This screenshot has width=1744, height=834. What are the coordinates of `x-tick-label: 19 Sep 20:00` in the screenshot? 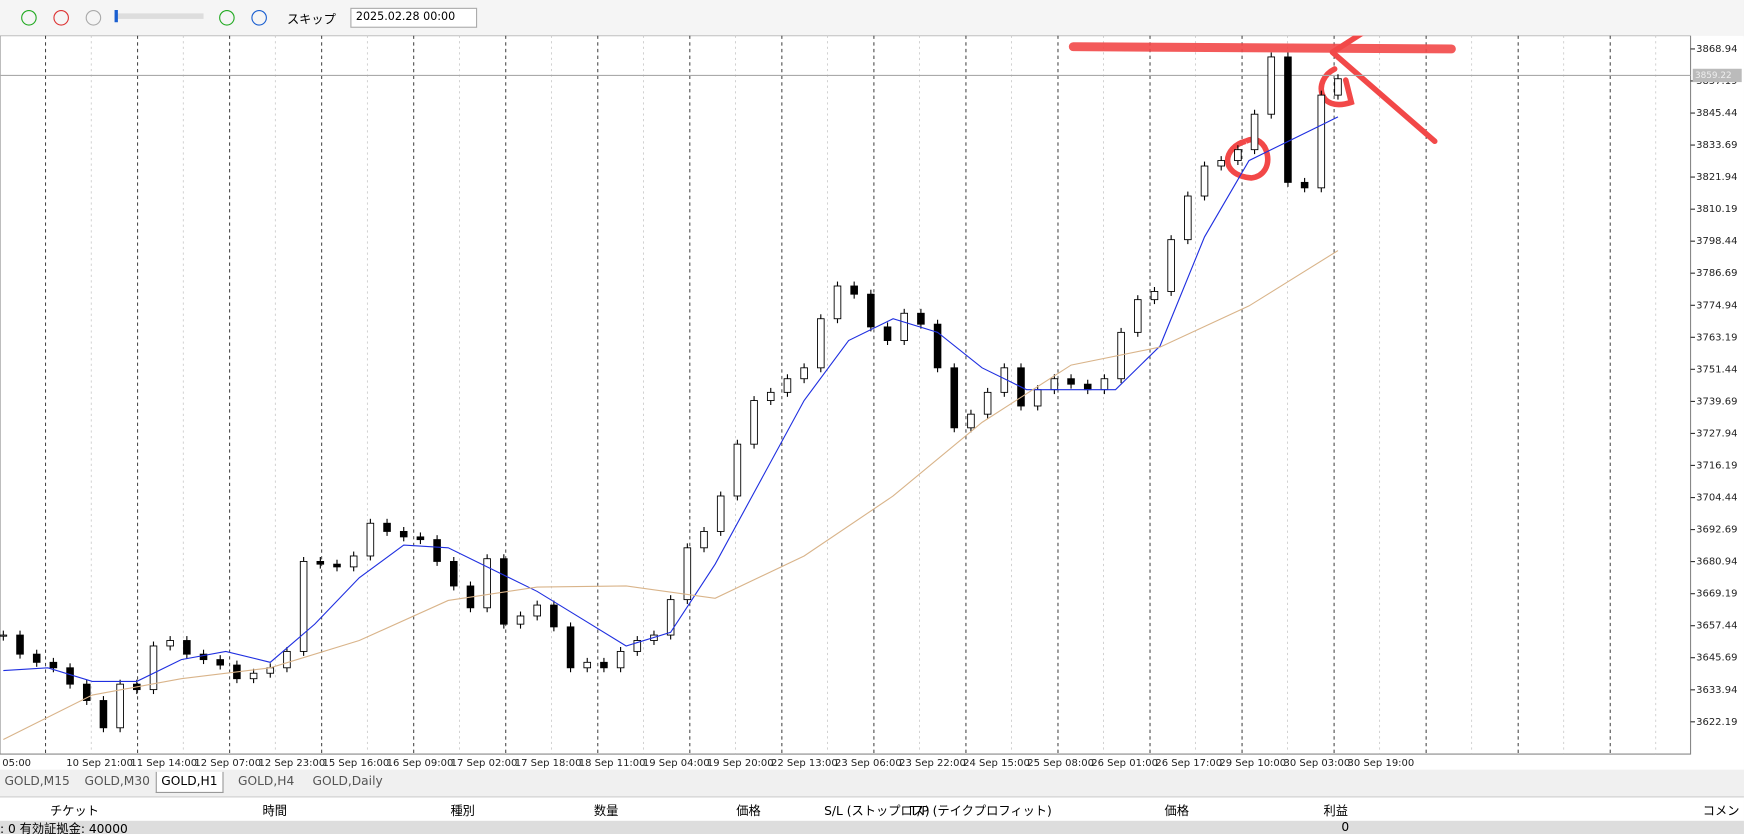 It's located at (740, 763).